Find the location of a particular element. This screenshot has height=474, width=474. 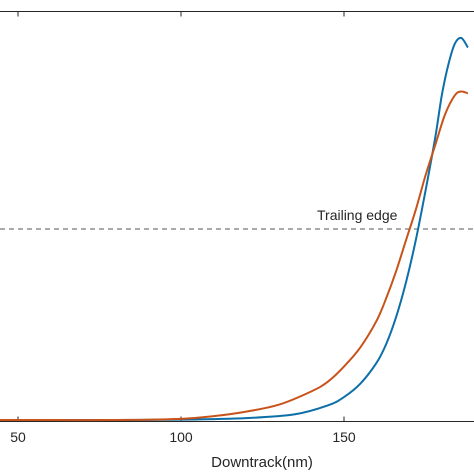

x-tick-label-2: 150 is located at coordinates (344, 437).